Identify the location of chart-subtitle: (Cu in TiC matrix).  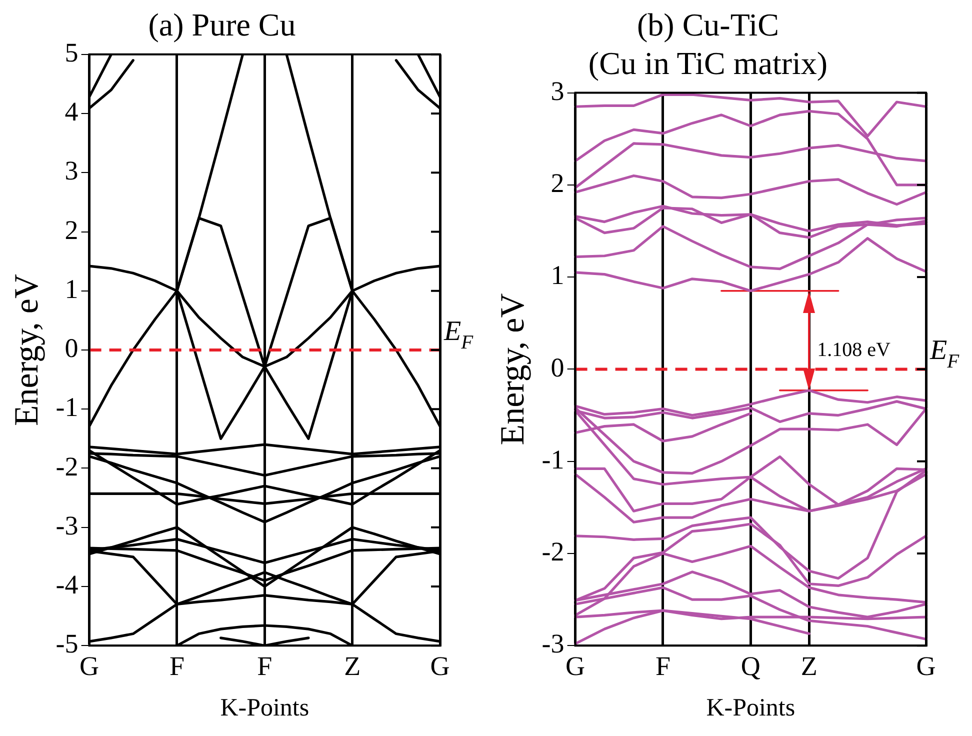
(708, 63).